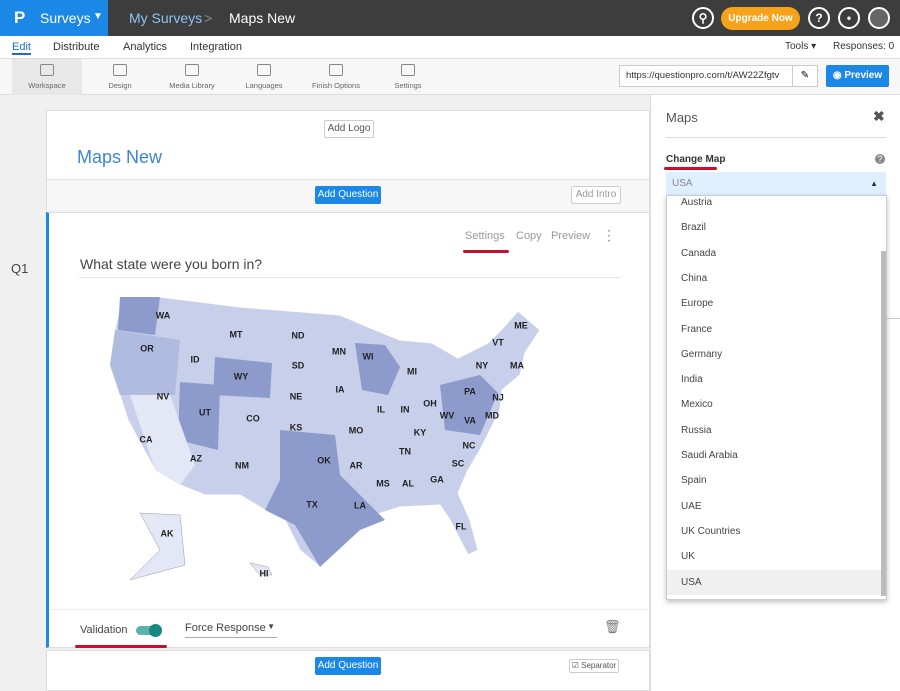  Describe the element at coordinates (571, 236) in the screenshot. I see `question-action: Preview` at that location.